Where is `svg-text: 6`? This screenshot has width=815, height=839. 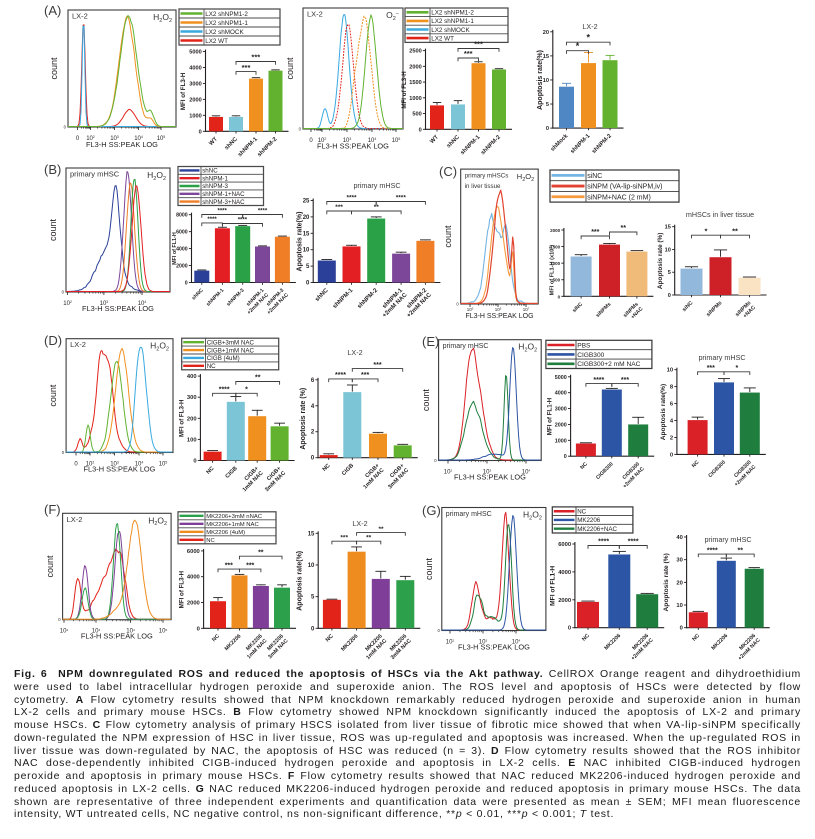 svg-text: 6 is located at coordinates (313, 381).